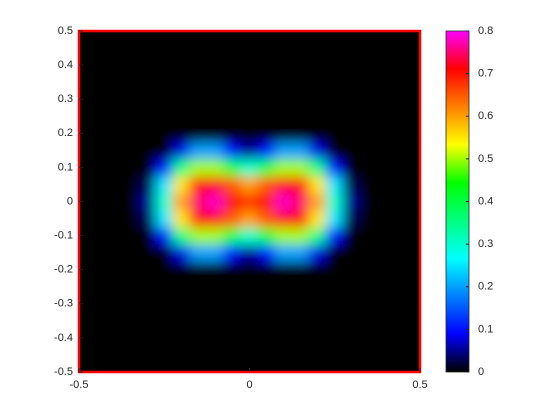 Image resolution: width=560 pixels, height=420 pixels. I want to click on x-tick-label: -0.5, so click(79, 385).